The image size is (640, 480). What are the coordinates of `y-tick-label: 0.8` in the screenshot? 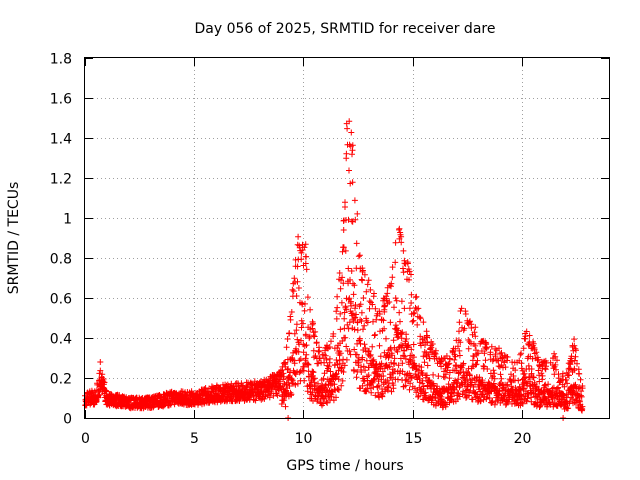 It's located at (61, 260).